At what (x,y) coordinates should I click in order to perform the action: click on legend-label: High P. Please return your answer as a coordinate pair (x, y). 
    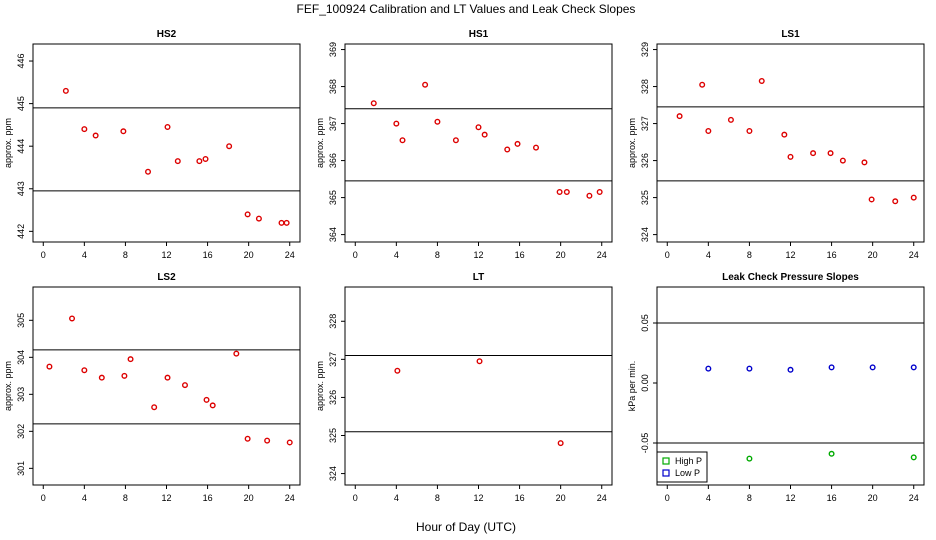
    Looking at the image, I should click on (688, 461).